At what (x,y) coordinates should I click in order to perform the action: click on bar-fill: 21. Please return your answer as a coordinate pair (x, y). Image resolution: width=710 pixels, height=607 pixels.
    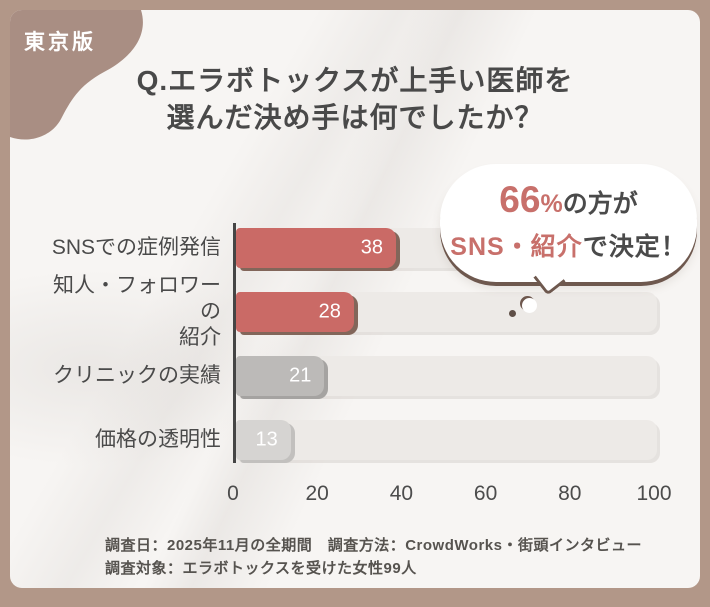
    Looking at the image, I should click on (280, 376).